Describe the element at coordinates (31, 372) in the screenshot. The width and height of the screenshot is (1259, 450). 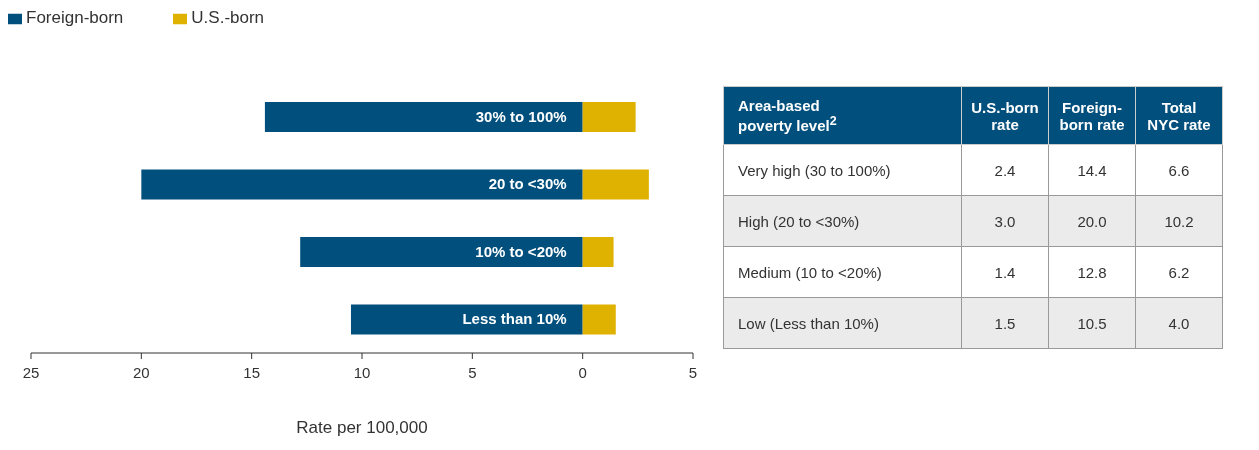
I see `x-tick-label: 25` at that location.